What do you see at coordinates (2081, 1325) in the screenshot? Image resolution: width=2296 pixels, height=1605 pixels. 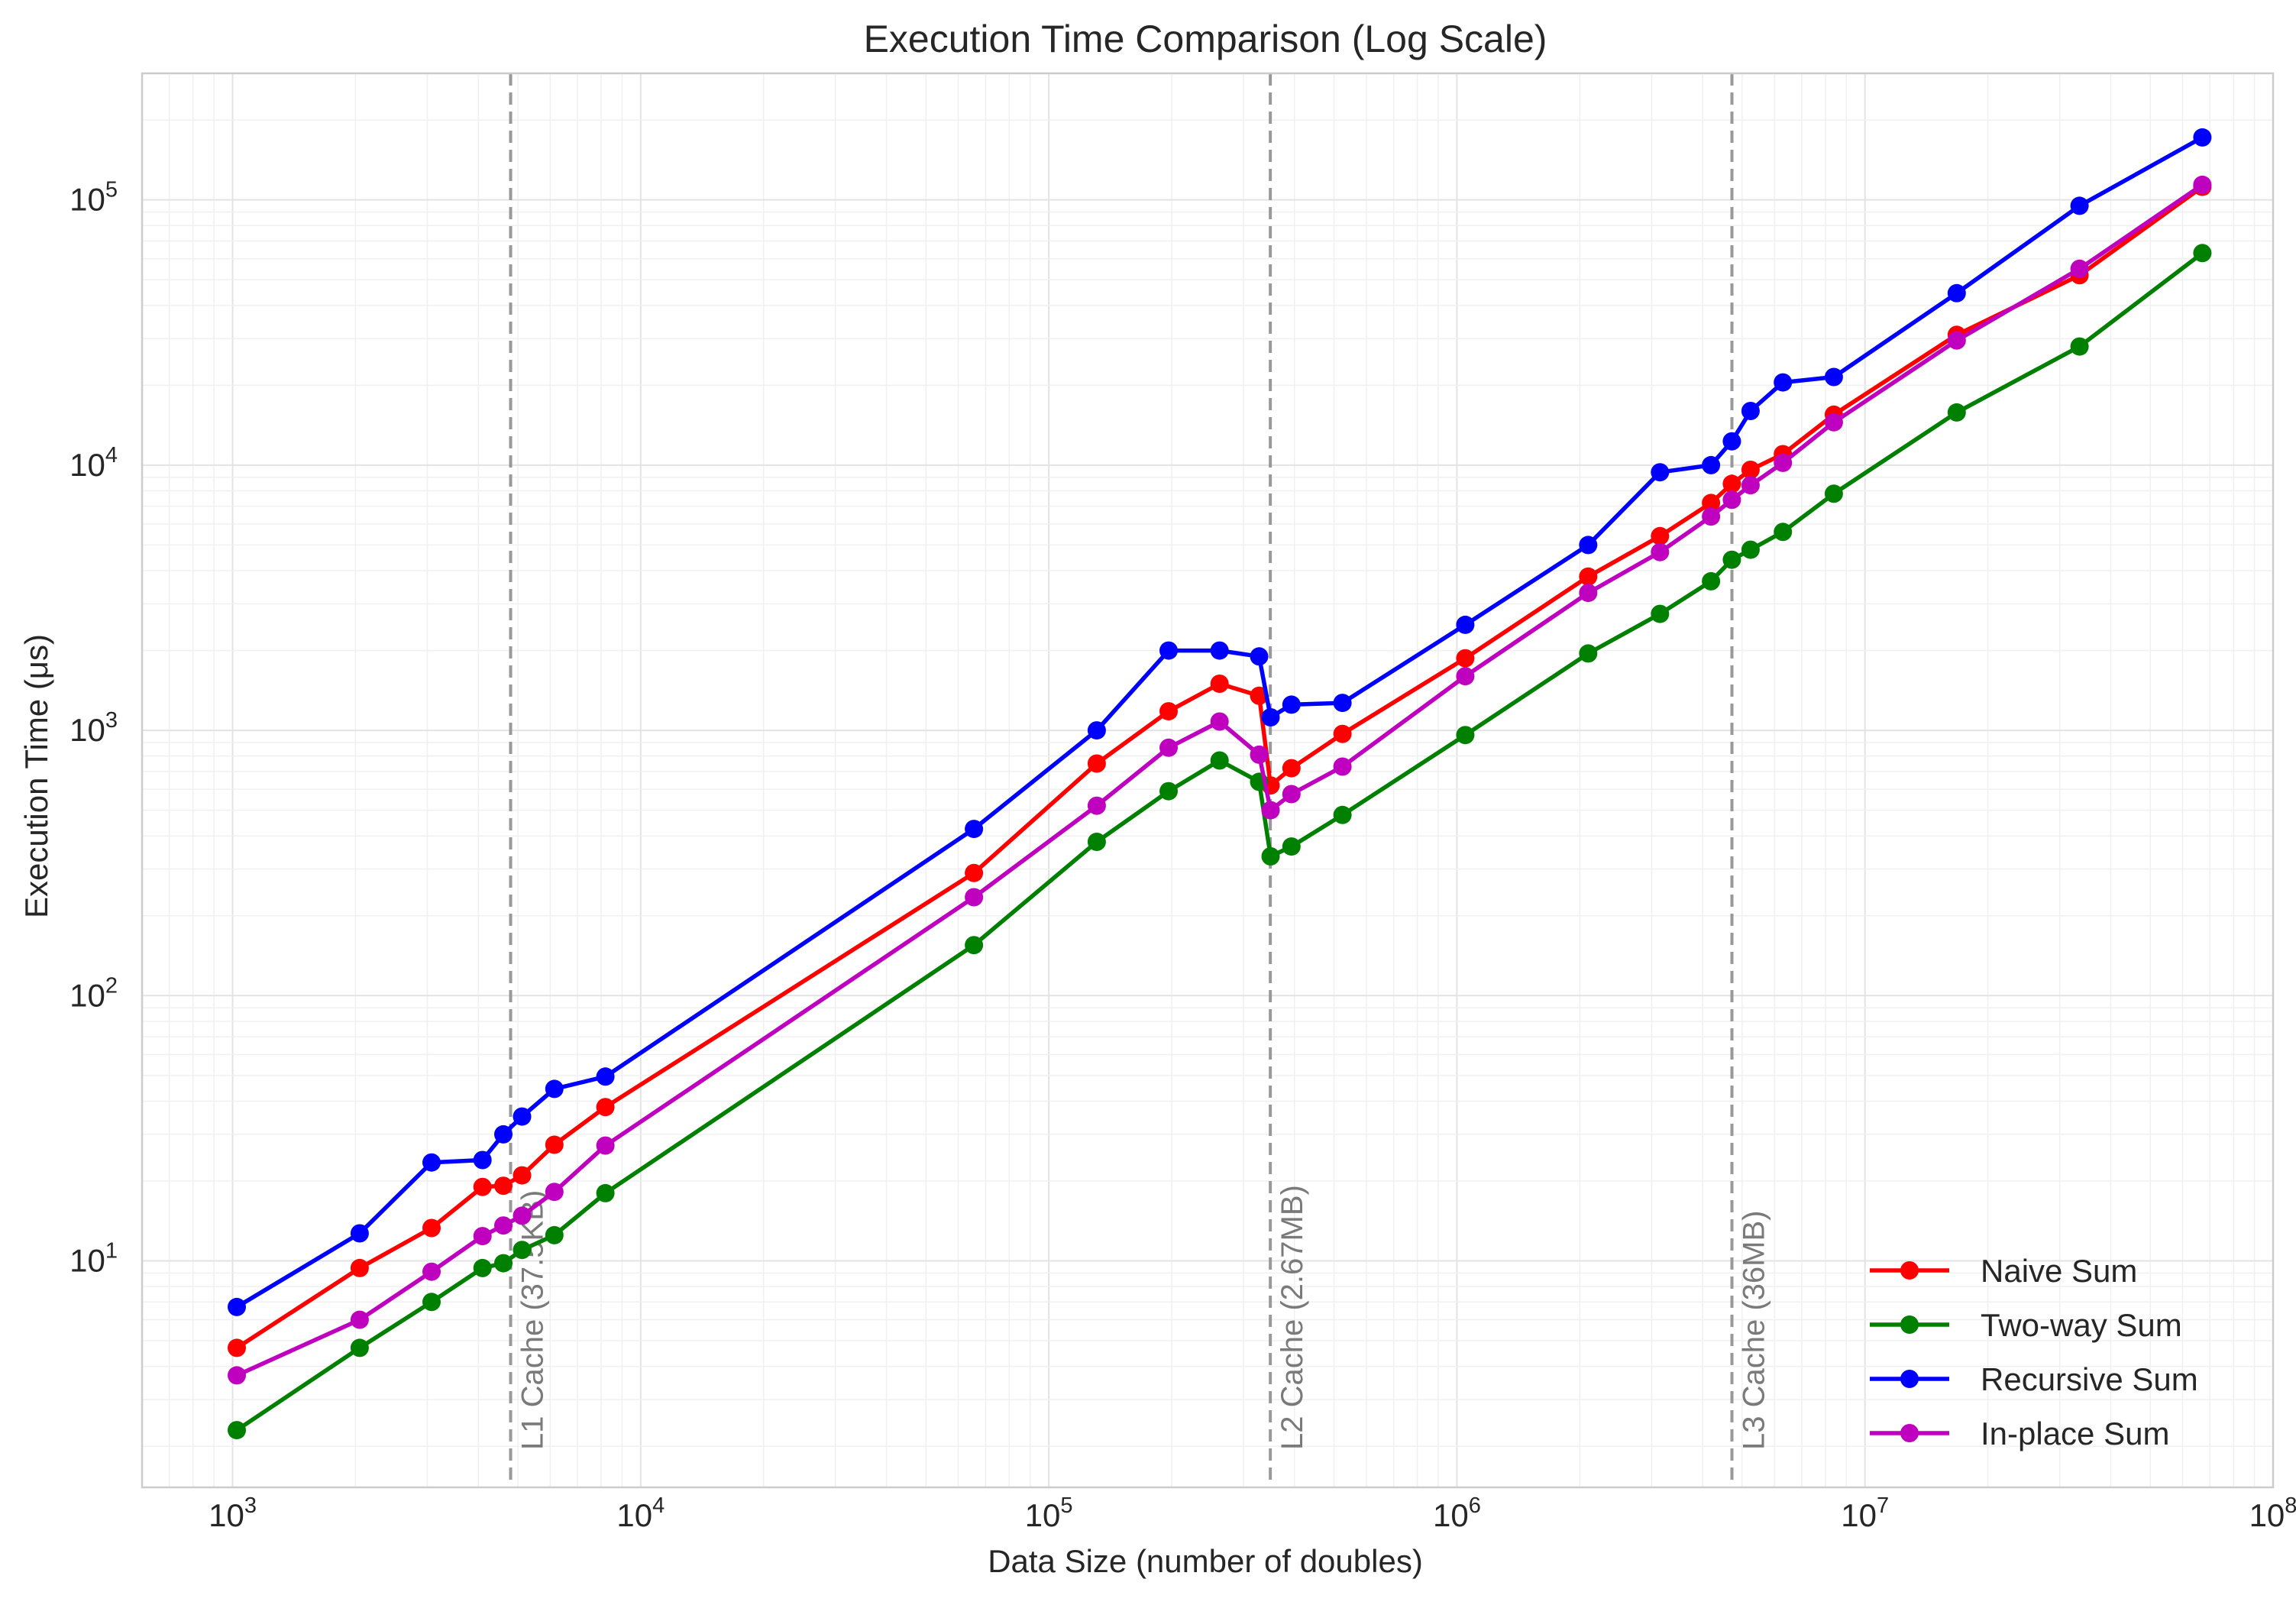 I see `legend-label: Two-way Sum` at bounding box center [2081, 1325].